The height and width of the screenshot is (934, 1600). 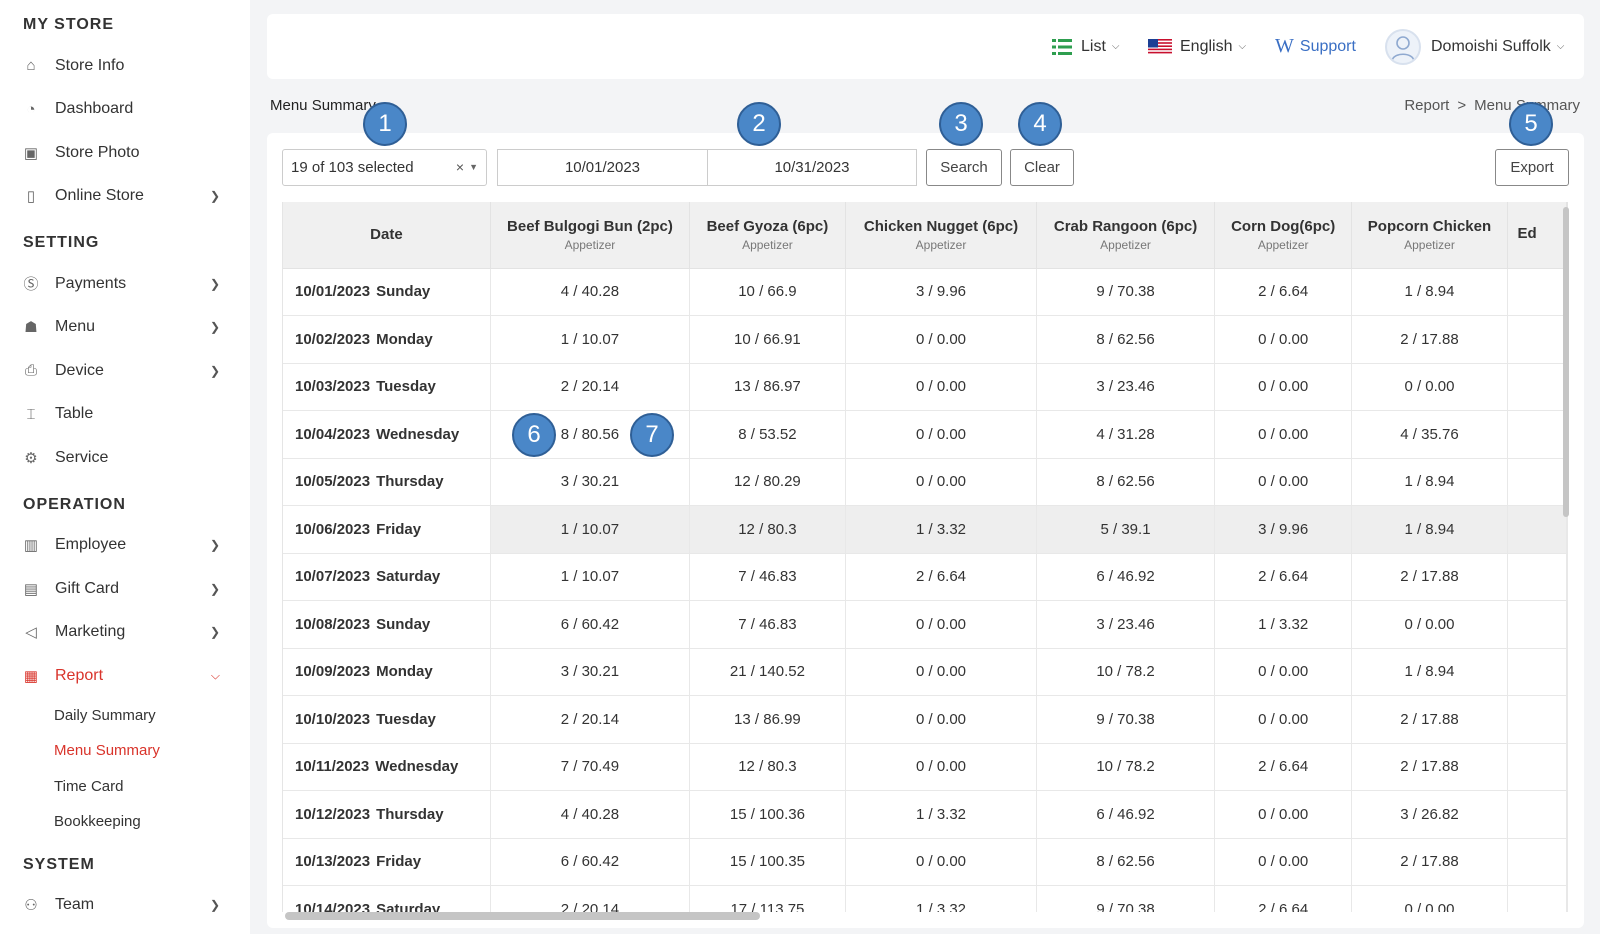 I want to click on date-value: 10/10/2023, so click(x=333, y=719).